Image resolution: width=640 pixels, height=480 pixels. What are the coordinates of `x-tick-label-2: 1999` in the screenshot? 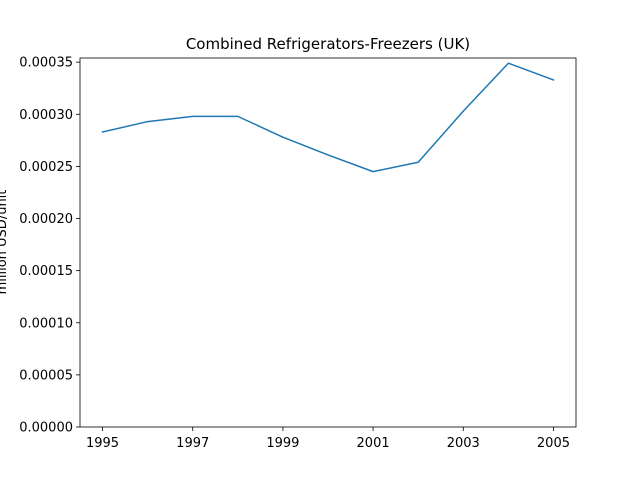 It's located at (282, 443).